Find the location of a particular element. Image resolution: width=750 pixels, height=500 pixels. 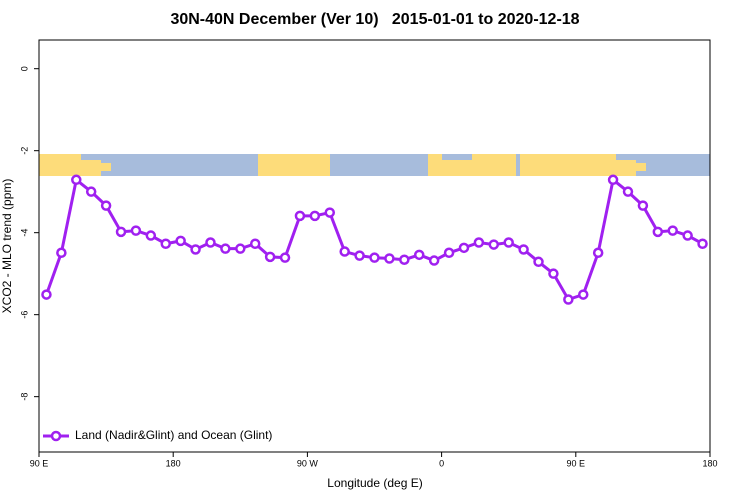

x-axis-label: Longitude (deg E) is located at coordinates (374, 483).